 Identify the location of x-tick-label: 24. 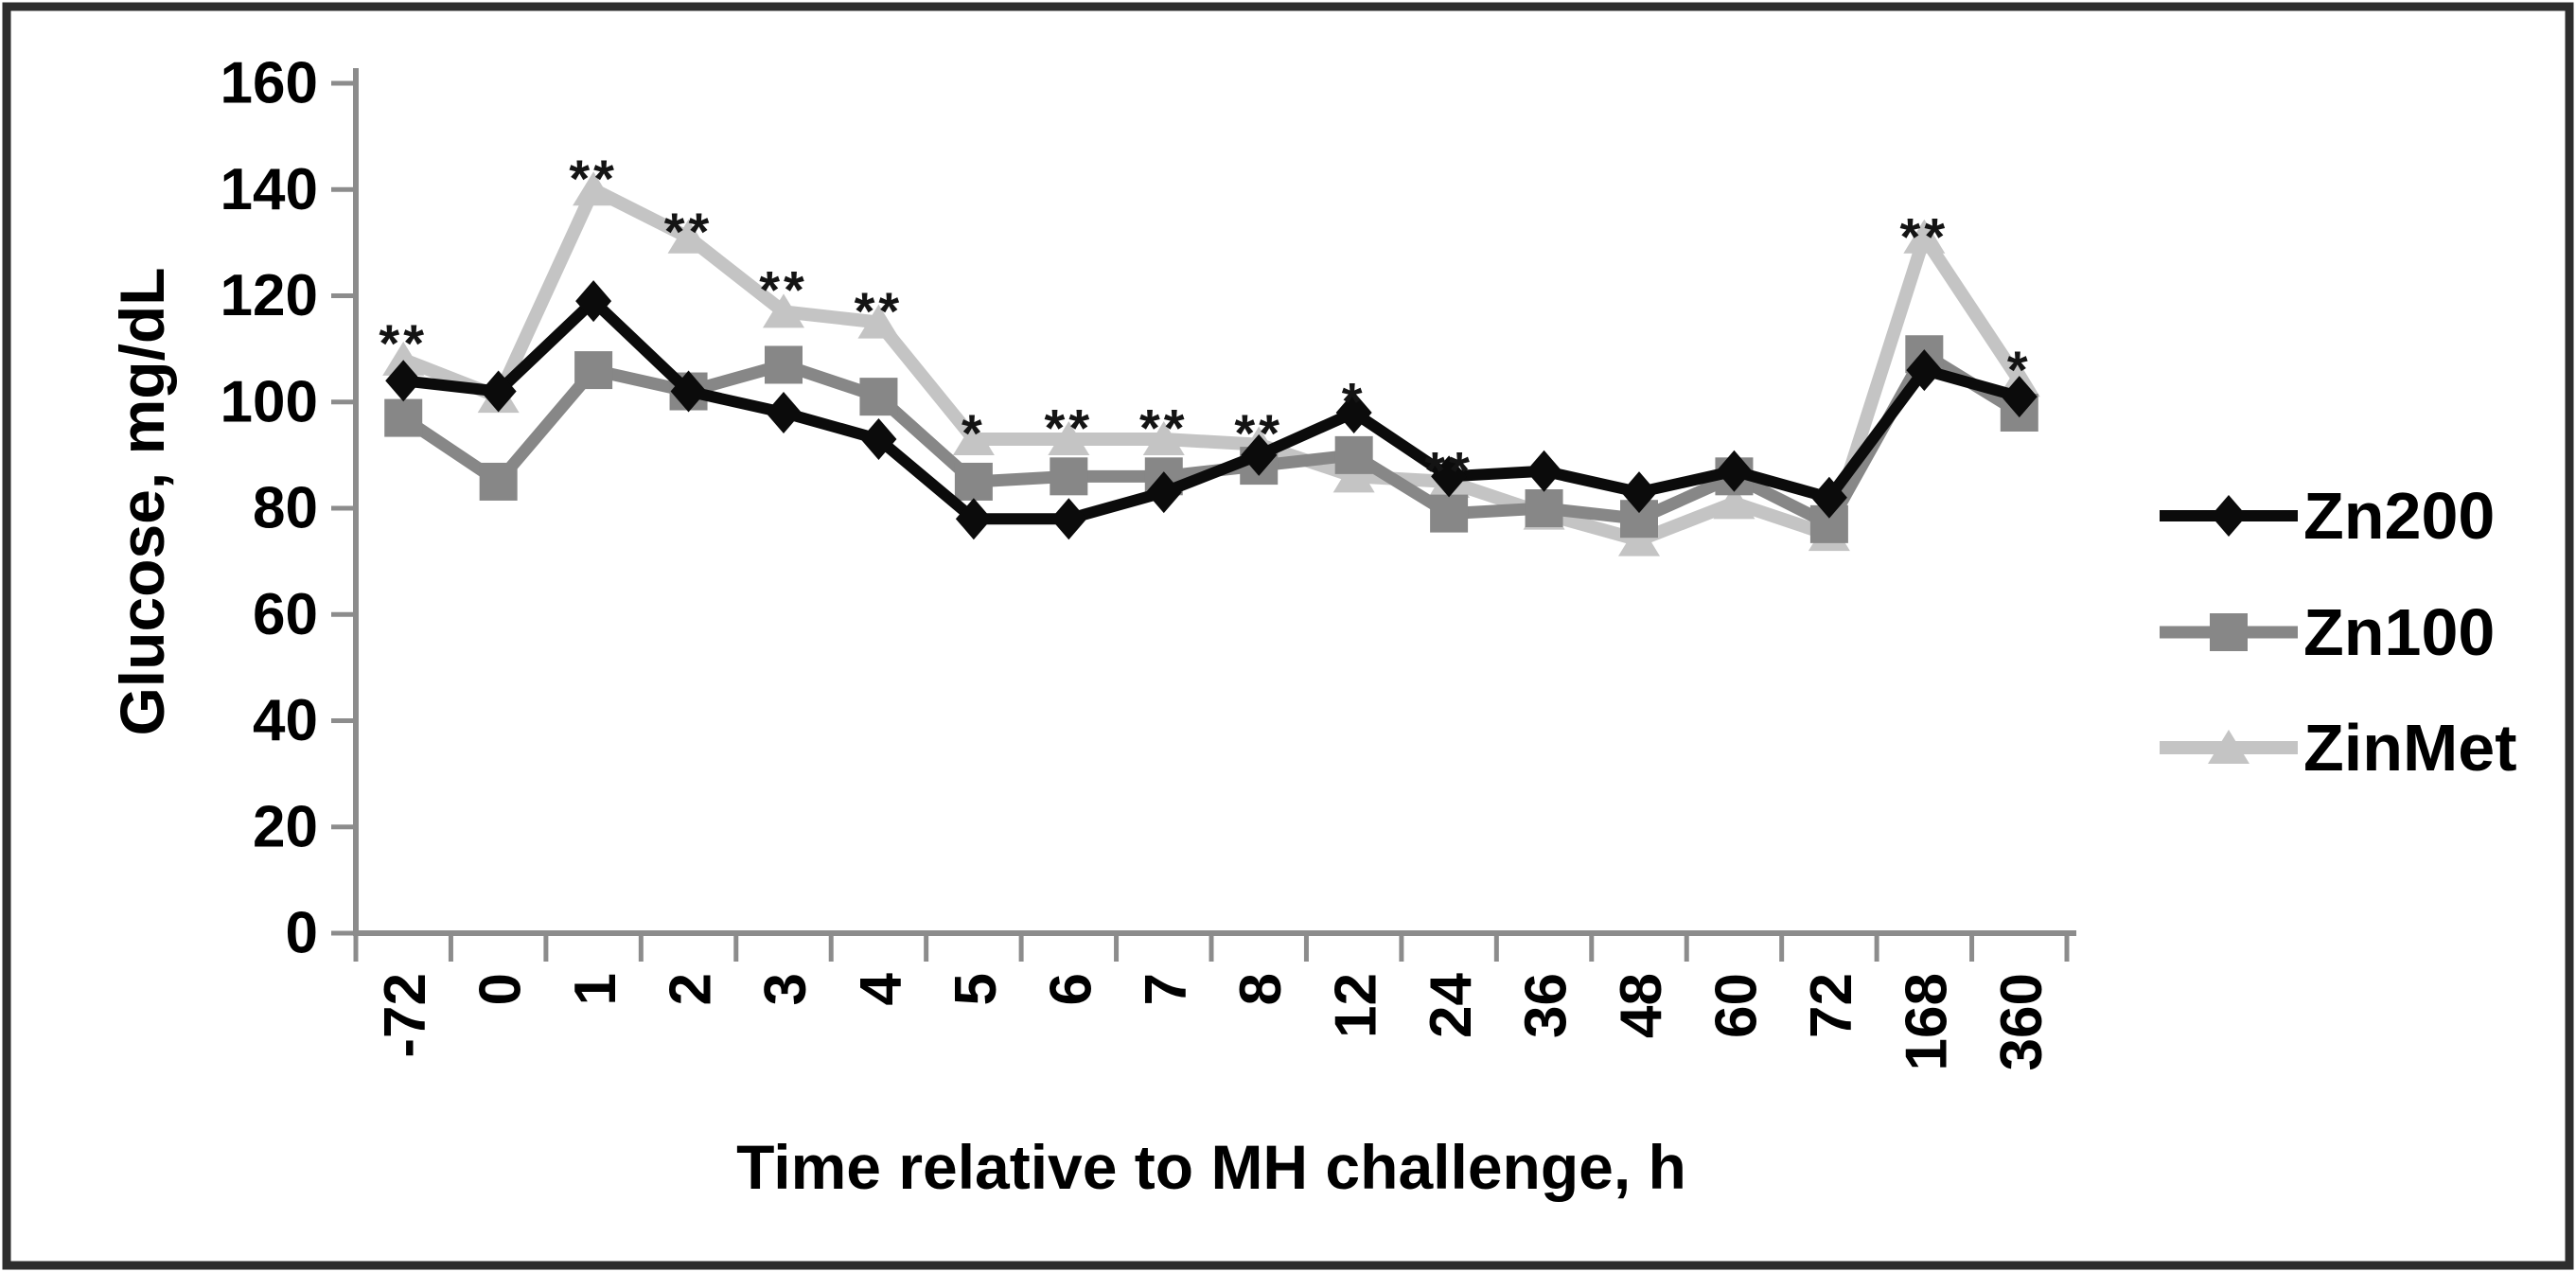
(1451, 1004).